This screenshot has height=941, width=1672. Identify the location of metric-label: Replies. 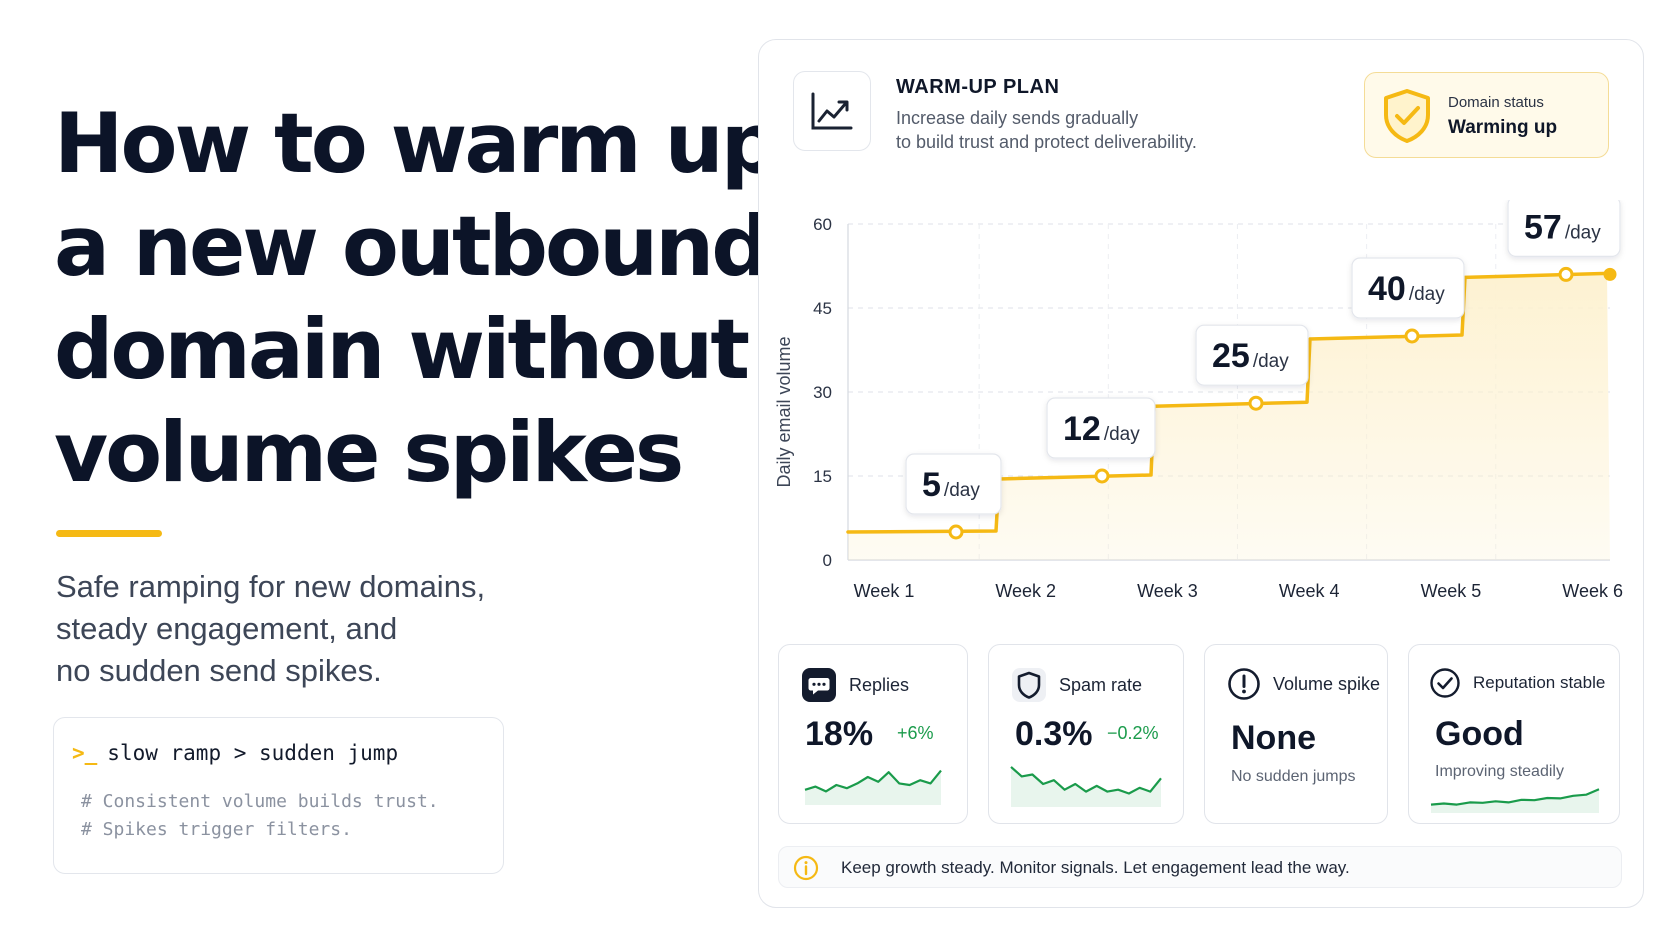
(879, 684).